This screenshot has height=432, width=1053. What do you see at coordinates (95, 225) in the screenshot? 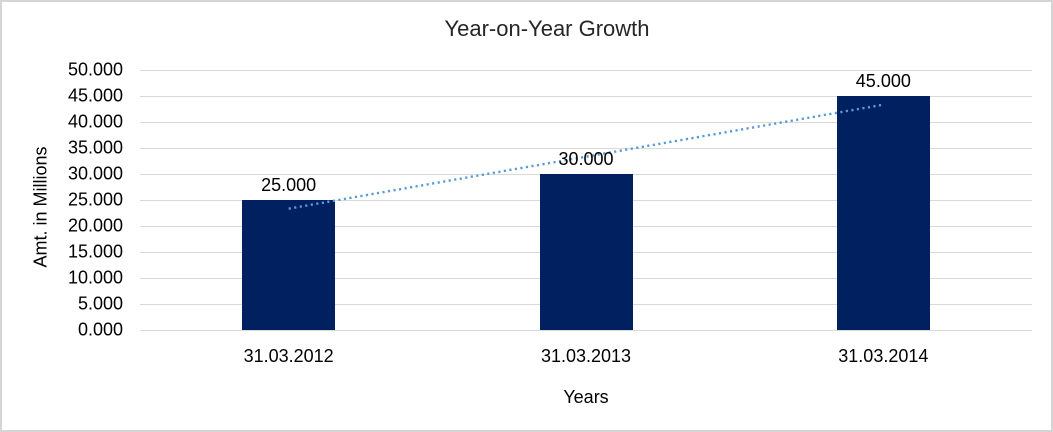
I see `y-tick-label: 20.000` at bounding box center [95, 225].